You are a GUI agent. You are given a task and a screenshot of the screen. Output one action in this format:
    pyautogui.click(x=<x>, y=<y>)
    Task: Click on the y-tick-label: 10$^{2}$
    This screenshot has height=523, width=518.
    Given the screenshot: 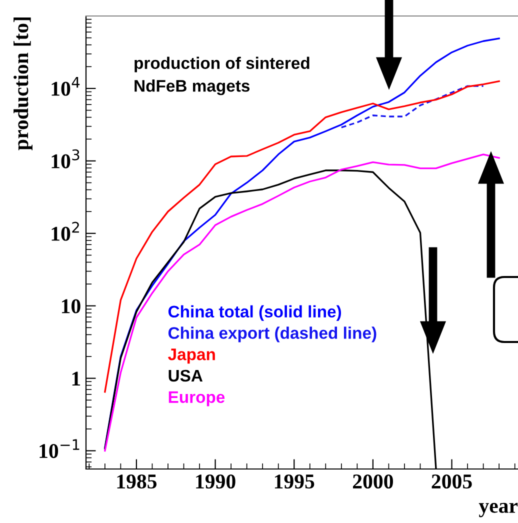 What is the action you would take?
    pyautogui.click(x=65, y=231)
    